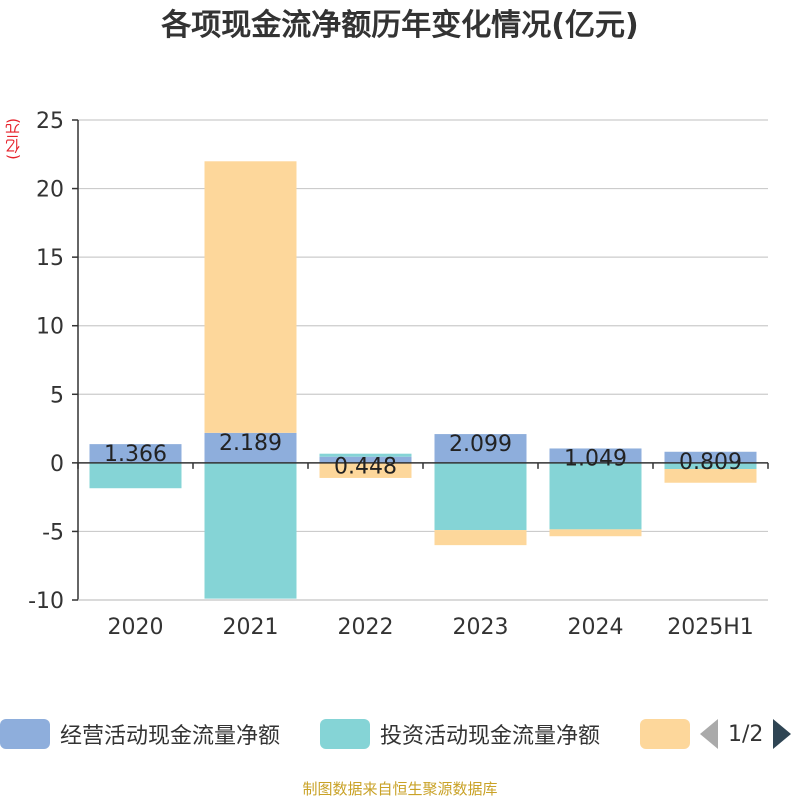 This screenshot has height=800, width=800. I want to click on bar-investing-2024, so click(595, 496).